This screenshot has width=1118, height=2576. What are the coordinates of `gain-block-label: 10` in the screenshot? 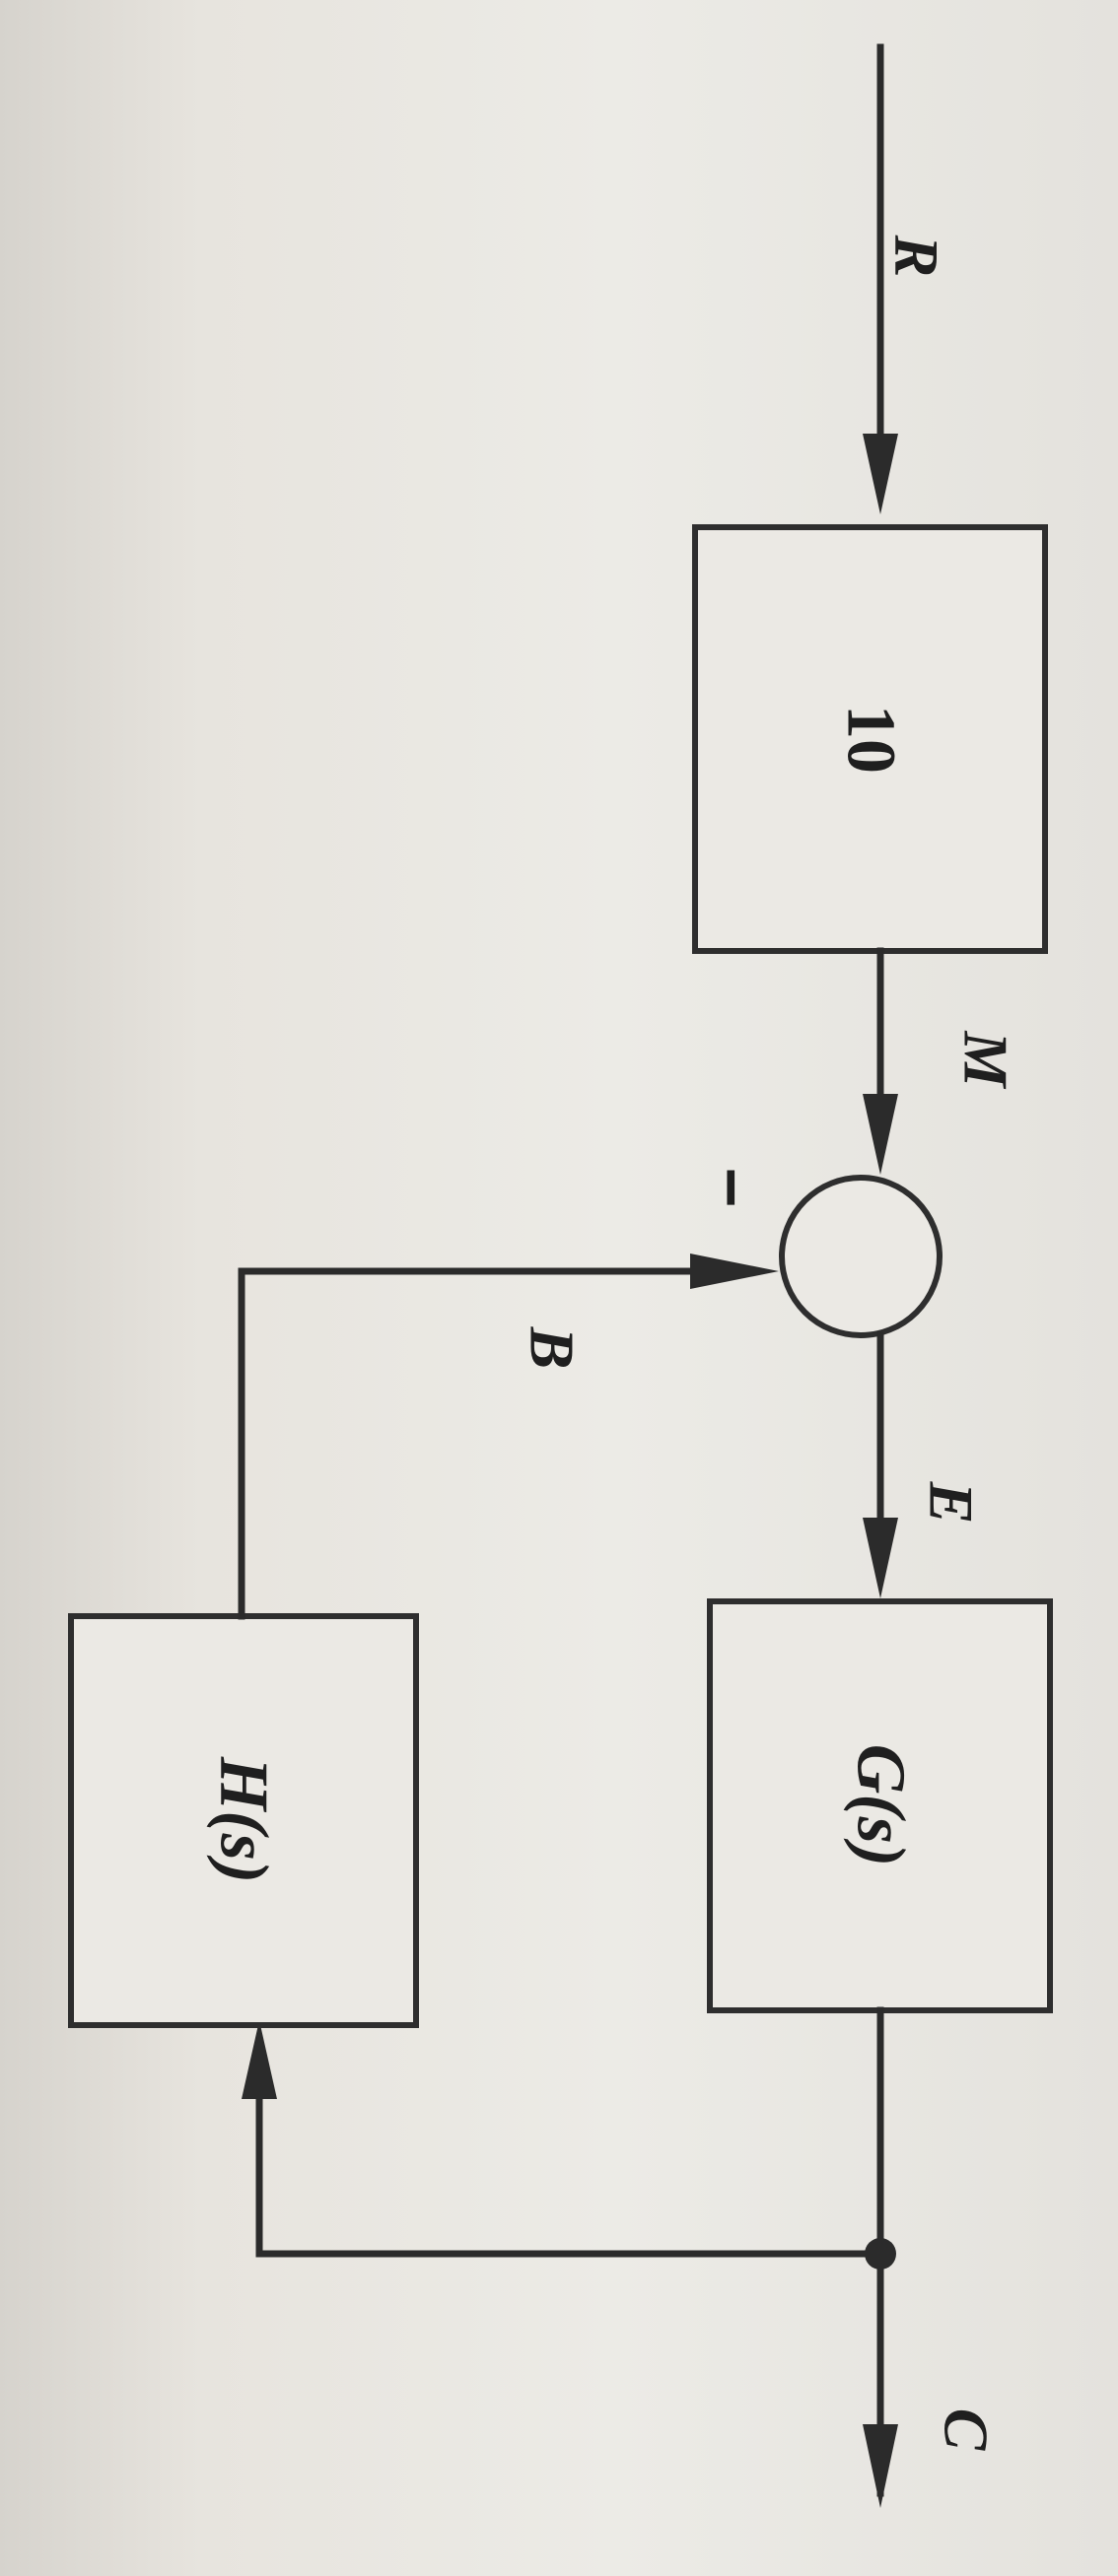 It's located at (871, 739).